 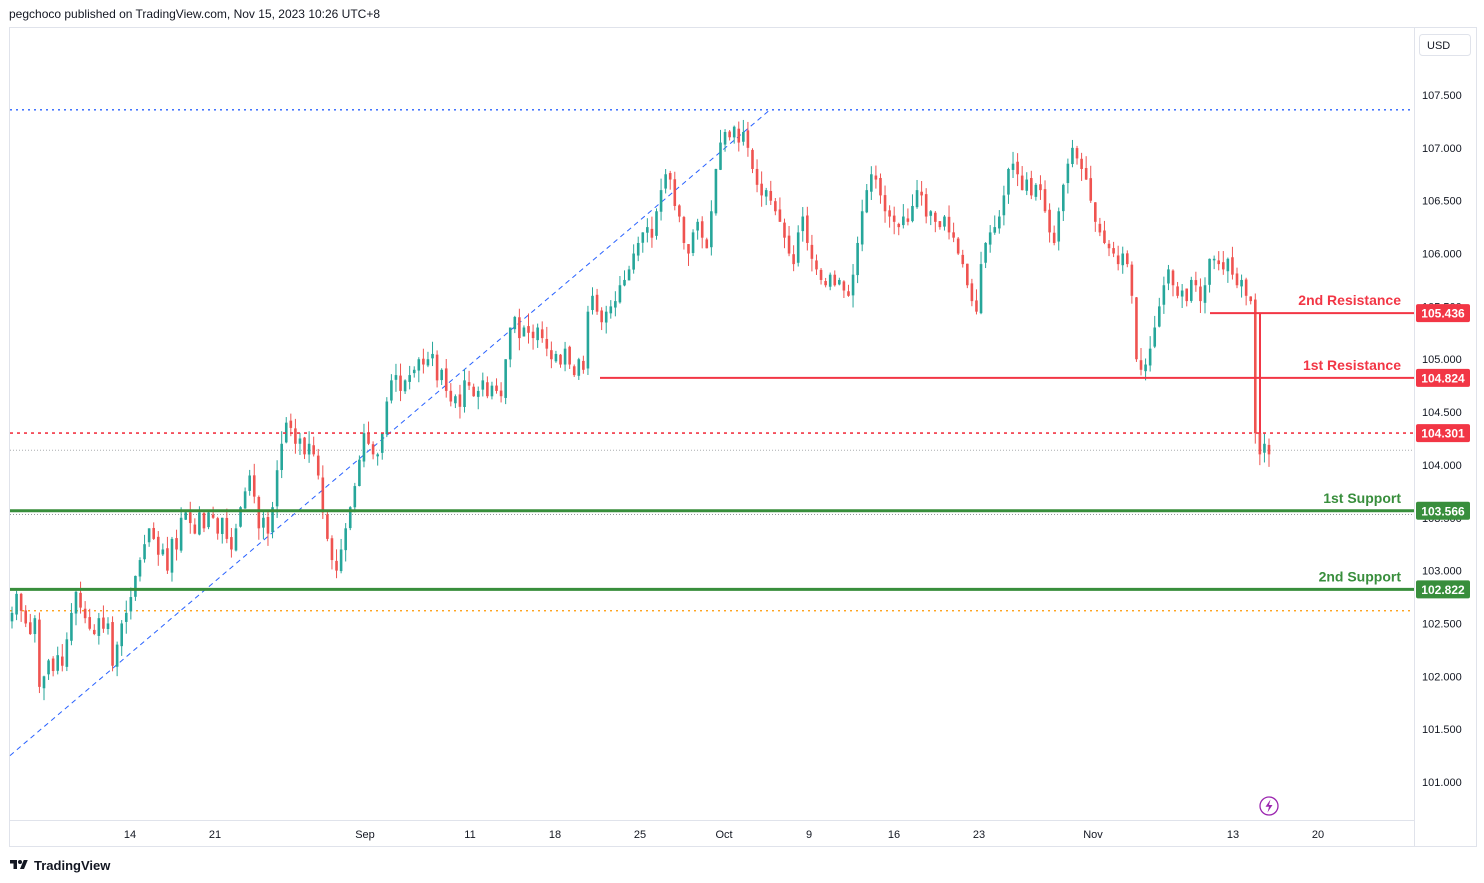 I want to click on lightning-icon, so click(x=1269, y=806).